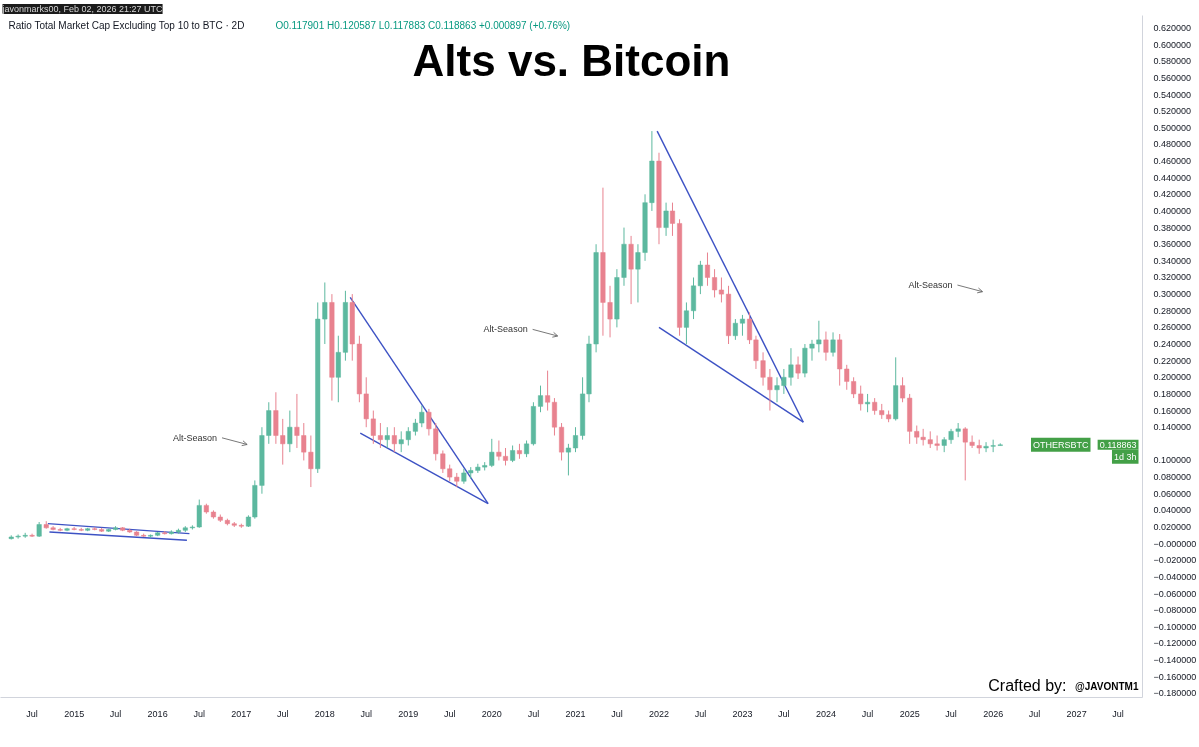 The width and height of the screenshot is (1199, 747). I want to click on annotation: OTHERSBTC, so click(1061, 444).